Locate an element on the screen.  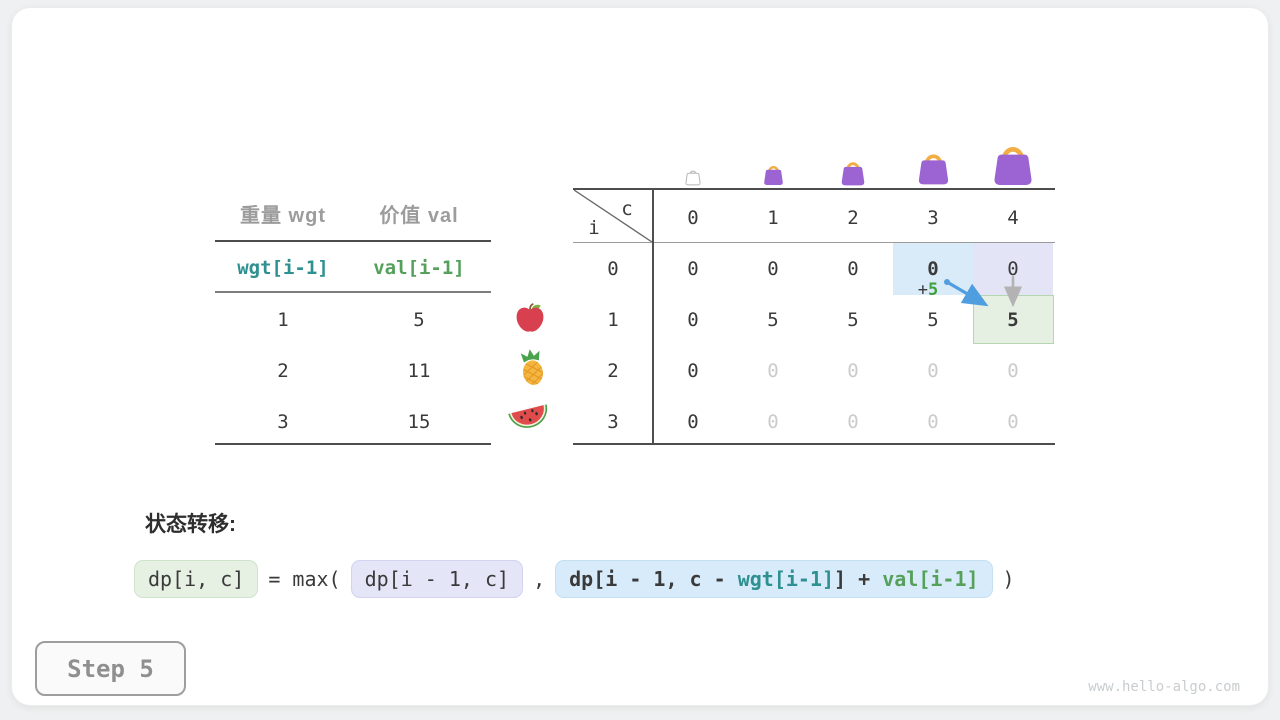
dp-cell-1-2: 5 is located at coordinates (853, 320).